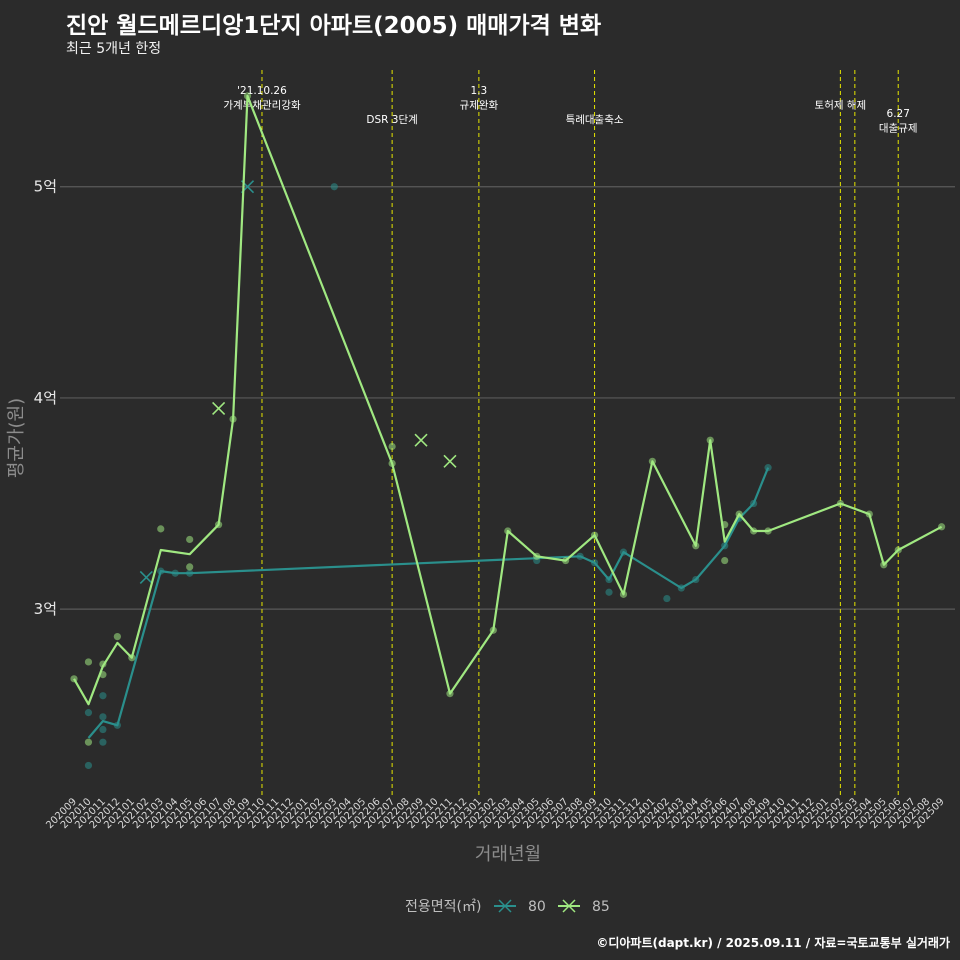 The image size is (960, 960). What do you see at coordinates (898, 114) in the screenshot?
I see `event-label: 6.27` at bounding box center [898, 114].